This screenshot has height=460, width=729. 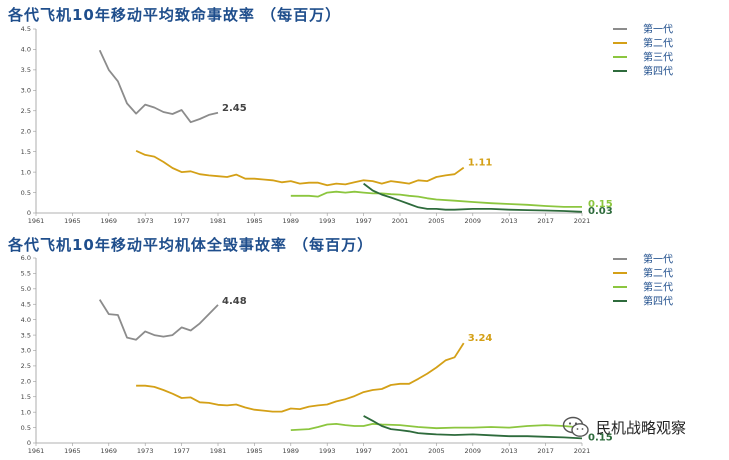 What do you see at coordinates (600, 211) in the screenshot?
I see `data-label: 0.03` at bounding box center [600, 211].